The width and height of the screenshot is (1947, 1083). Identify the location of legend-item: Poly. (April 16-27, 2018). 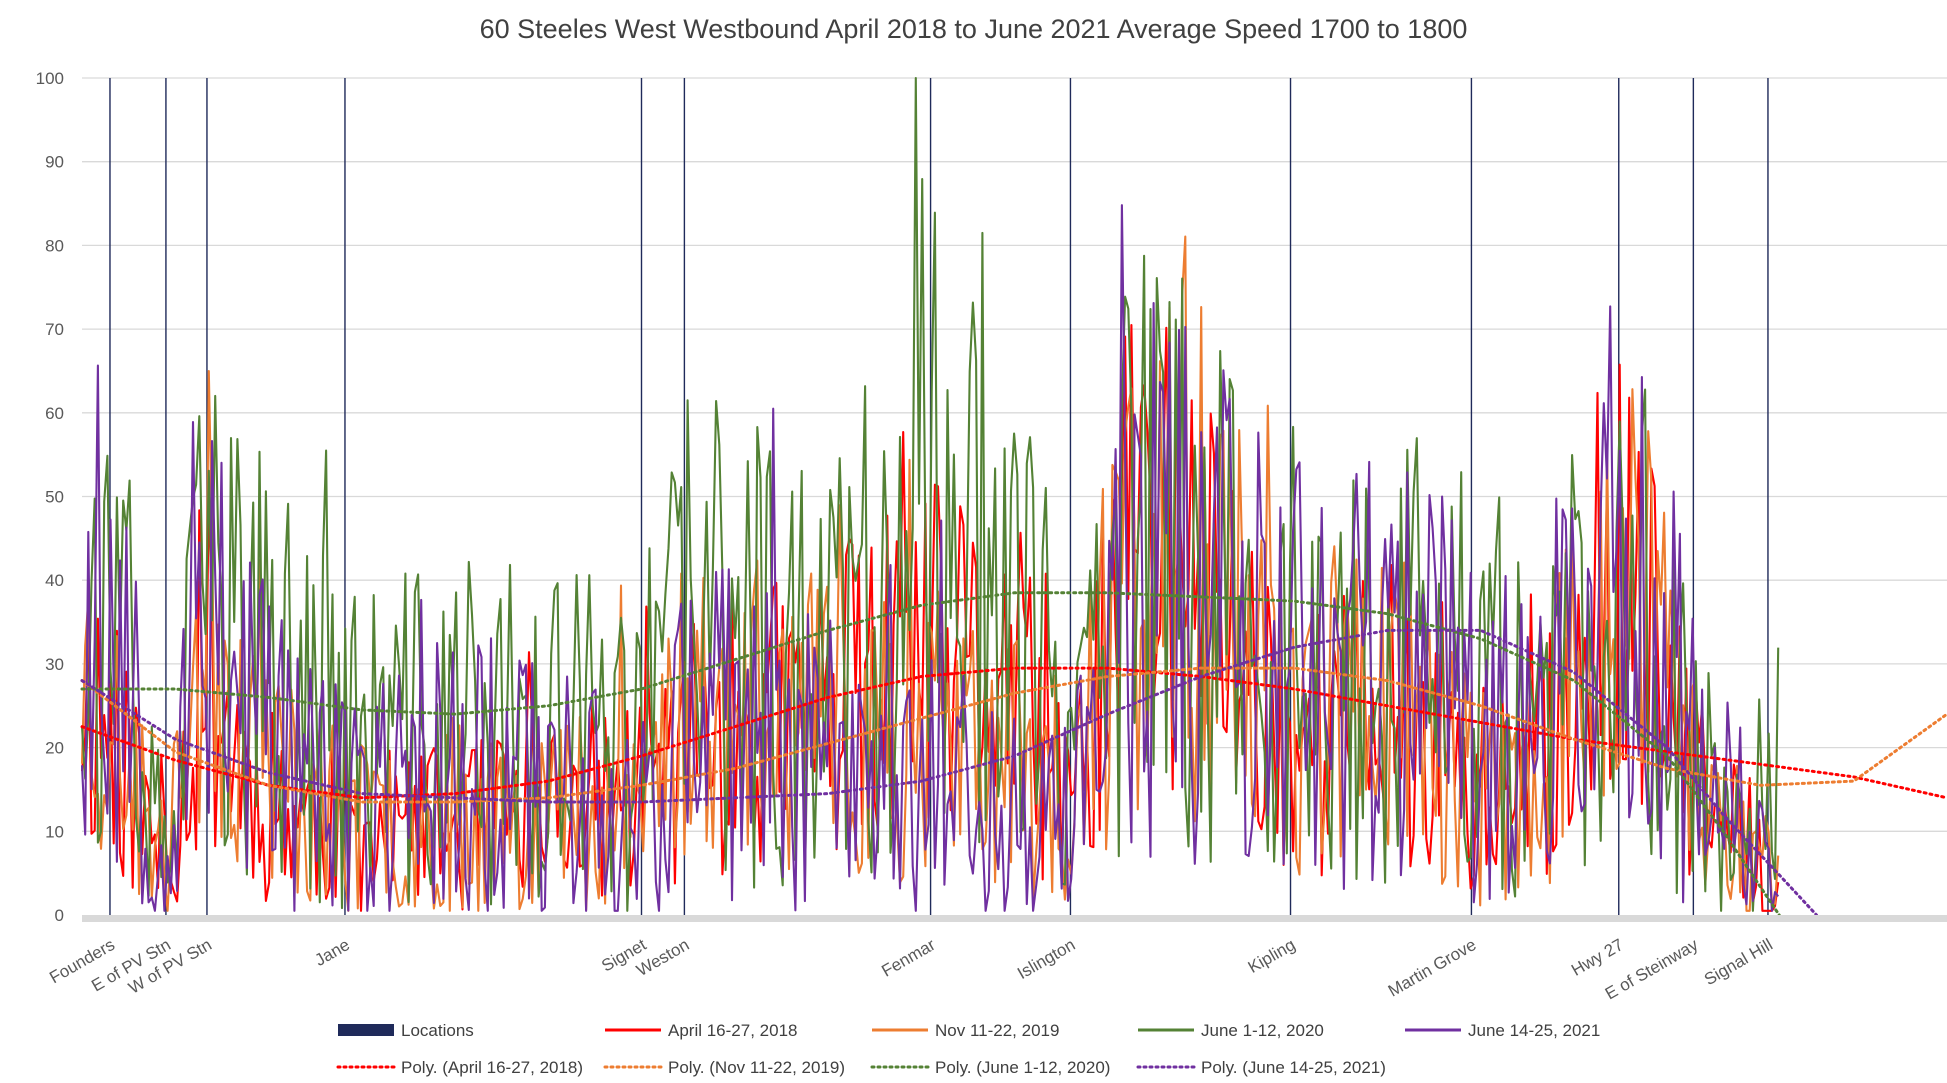
(459, 1067).